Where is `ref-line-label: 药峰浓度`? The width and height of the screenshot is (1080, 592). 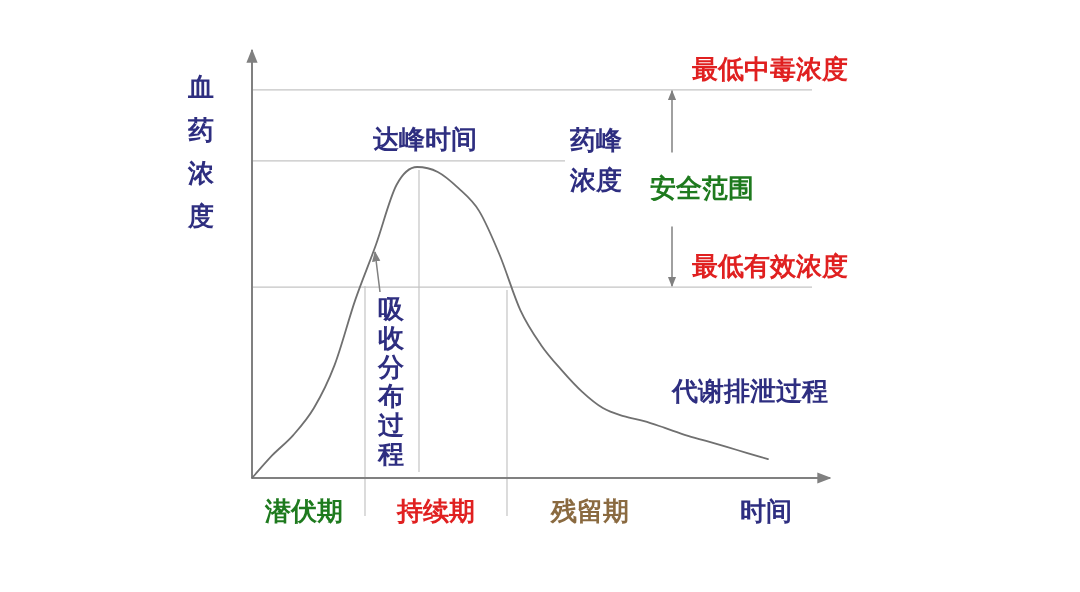
ref-line-label: 药峰浓度 is located at coordinates (596, 159).